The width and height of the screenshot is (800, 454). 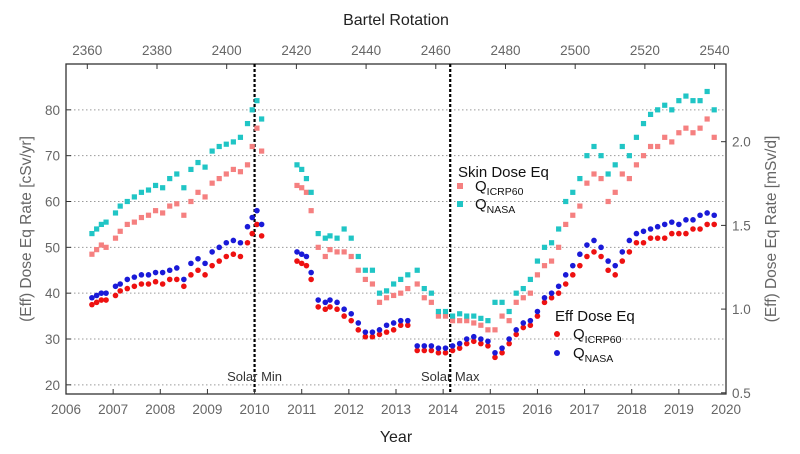 I want to click on legend-skin-nasa-marker, so click(x=460, y=204).